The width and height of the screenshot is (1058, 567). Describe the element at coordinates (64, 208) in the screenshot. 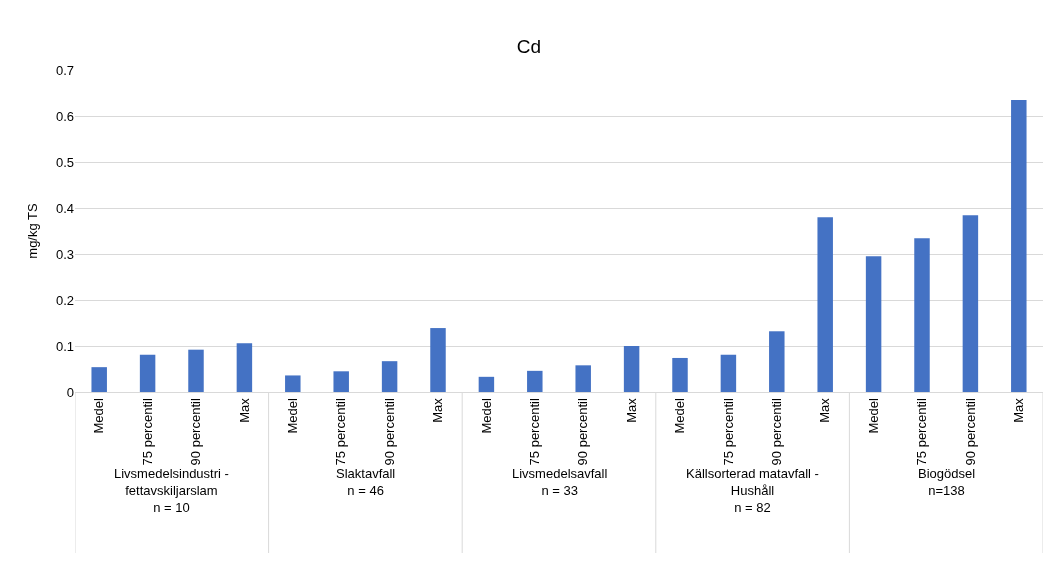

I see `y-tick-label: 0.4` at that location.